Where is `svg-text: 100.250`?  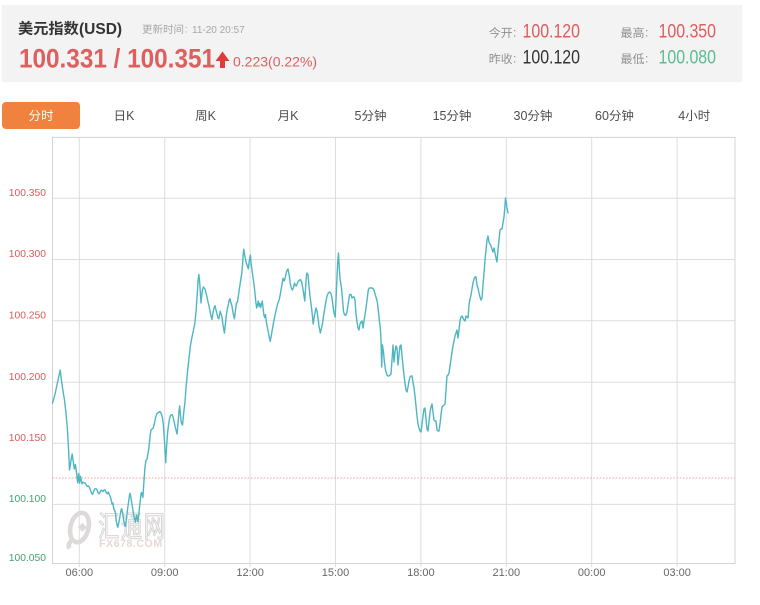 svg-text: 100.250 is located at coordinates (27, 316).